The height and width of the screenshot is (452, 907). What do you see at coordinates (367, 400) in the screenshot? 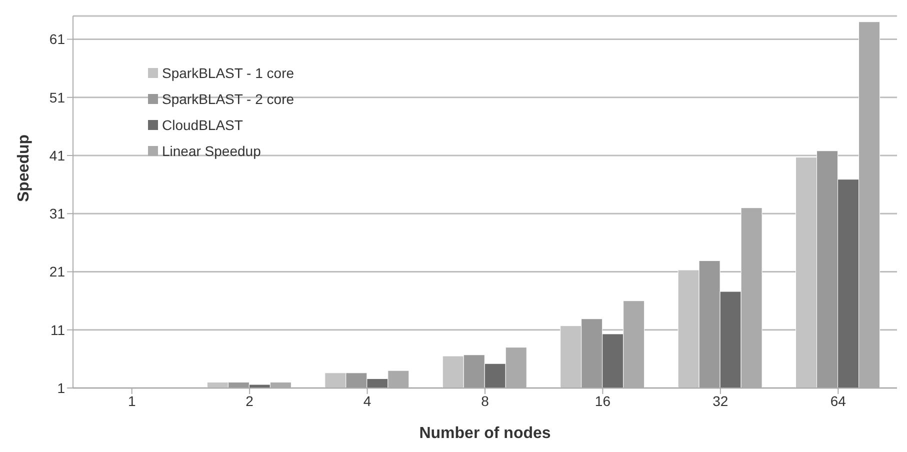
I see `x-tick-label: 4` at bounding box center [367, 400].